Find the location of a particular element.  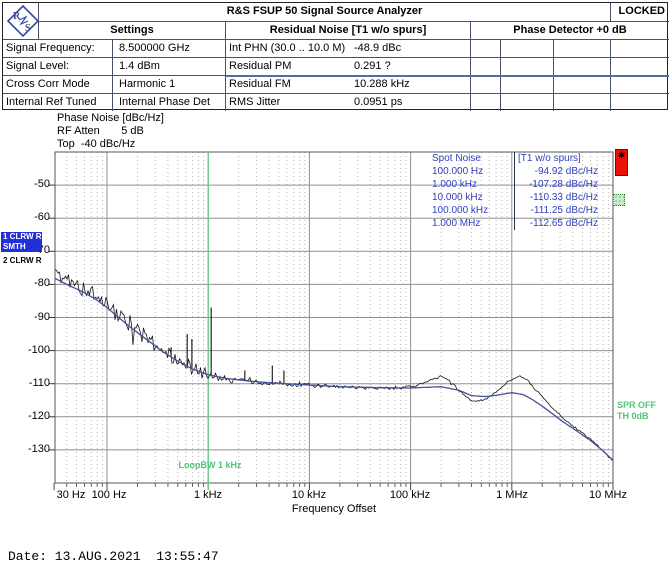

x-tick-label: 1 MHz is located at coordinates (512, 495).